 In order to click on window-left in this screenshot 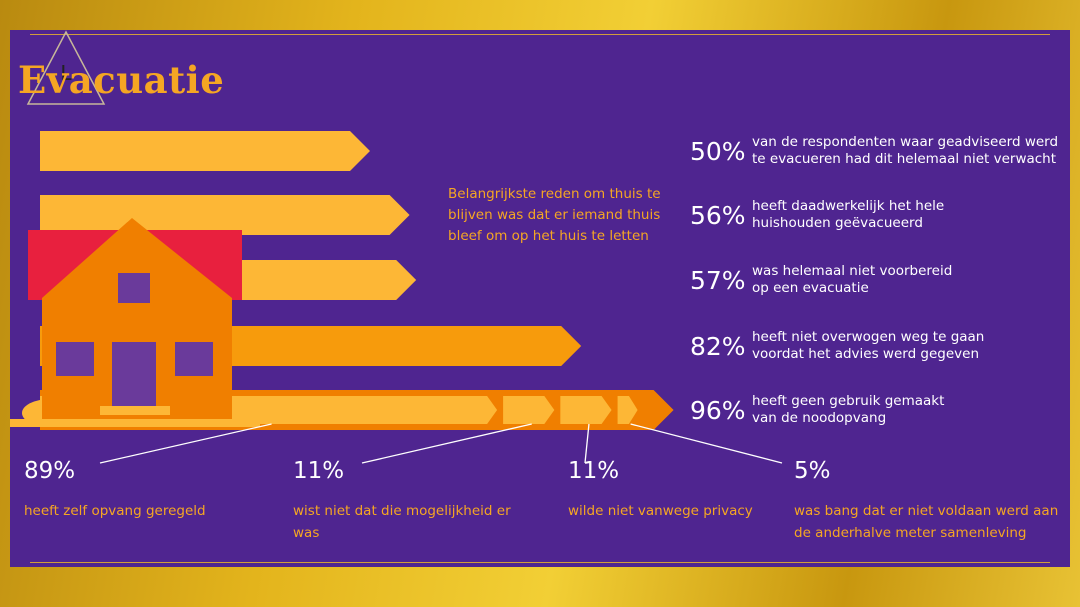, I will do `click(75, 359)`.